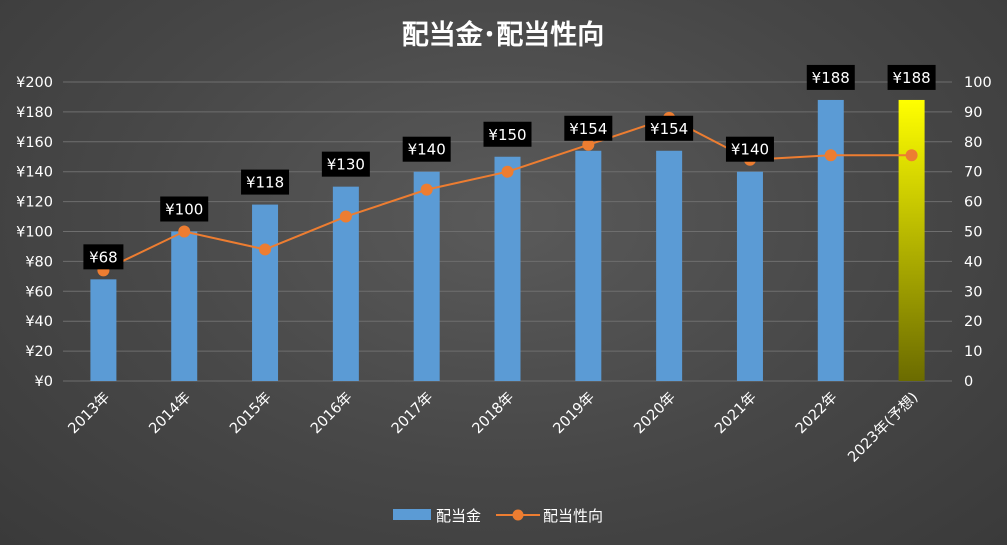 Image resolution: width=1007 pixels, height=545 pixels. What do you see at coordinates (412, 413) in the screenshot?
I see `x-tick-label: 2017年` at bounding box center [412, 413].